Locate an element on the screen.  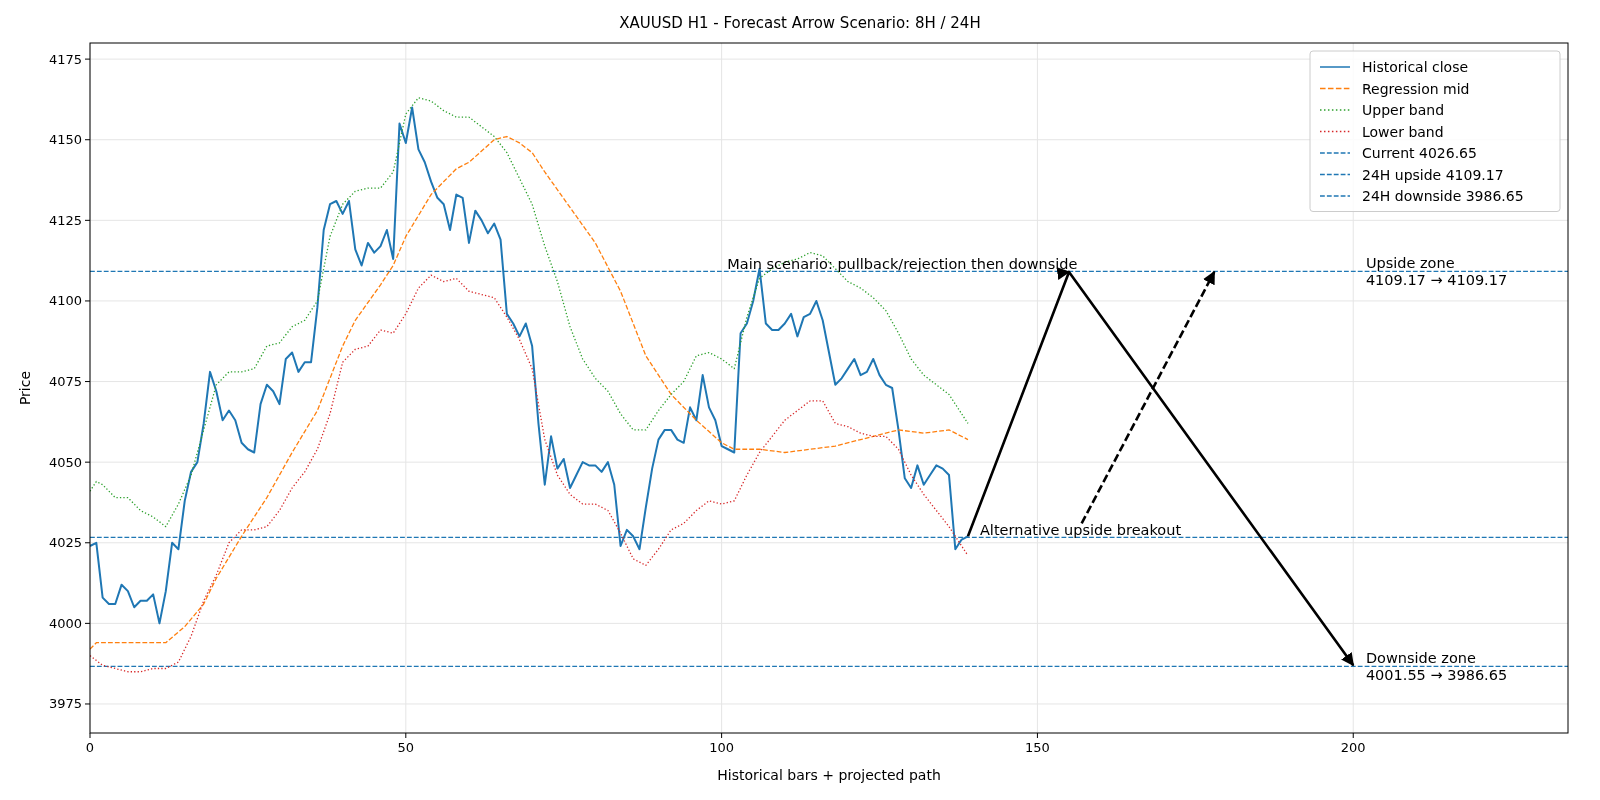
y-tick-label: 4150 is located at coordinates (65, 140).